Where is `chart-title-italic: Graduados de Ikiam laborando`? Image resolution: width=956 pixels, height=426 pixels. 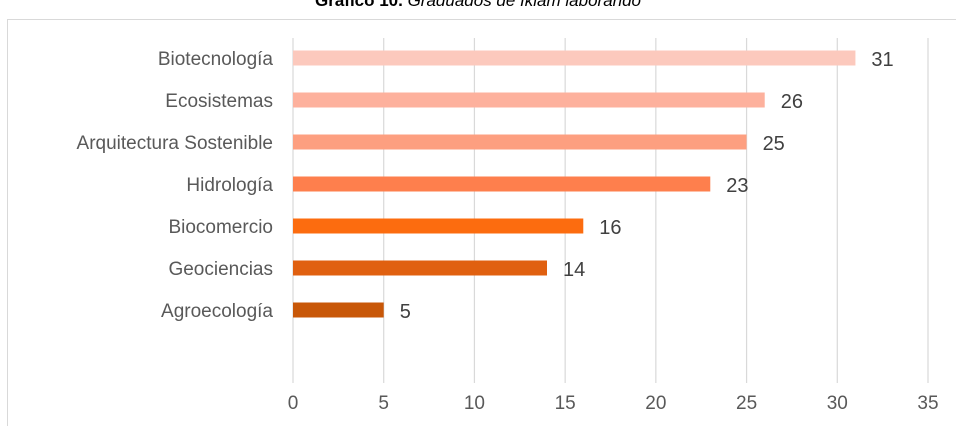
chart-title-italic: Graduados de Ikiam laborando is located at coordinates (522, 5).